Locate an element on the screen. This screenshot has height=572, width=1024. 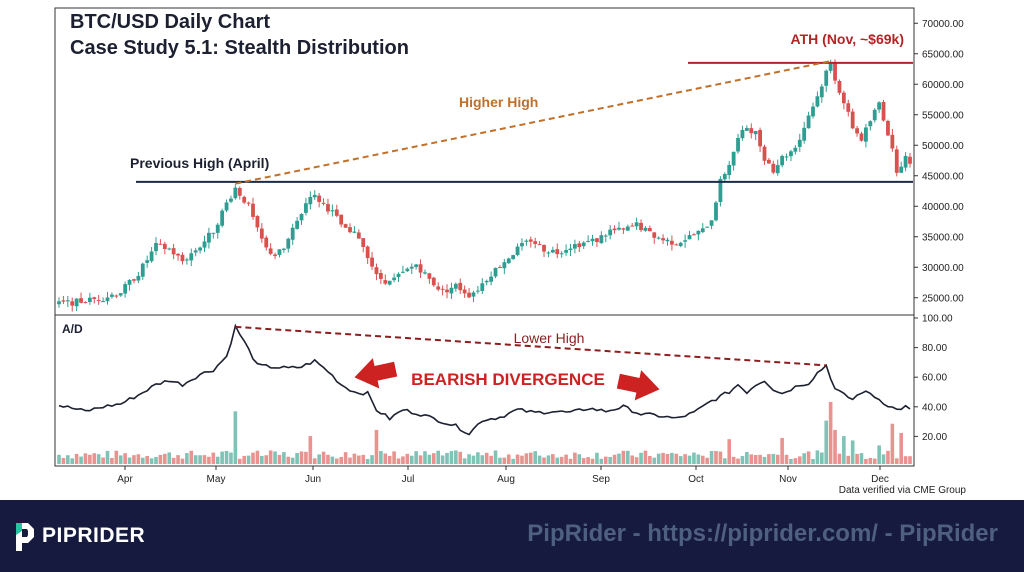
arrow-left-icon is located at coordinates (376, 373).